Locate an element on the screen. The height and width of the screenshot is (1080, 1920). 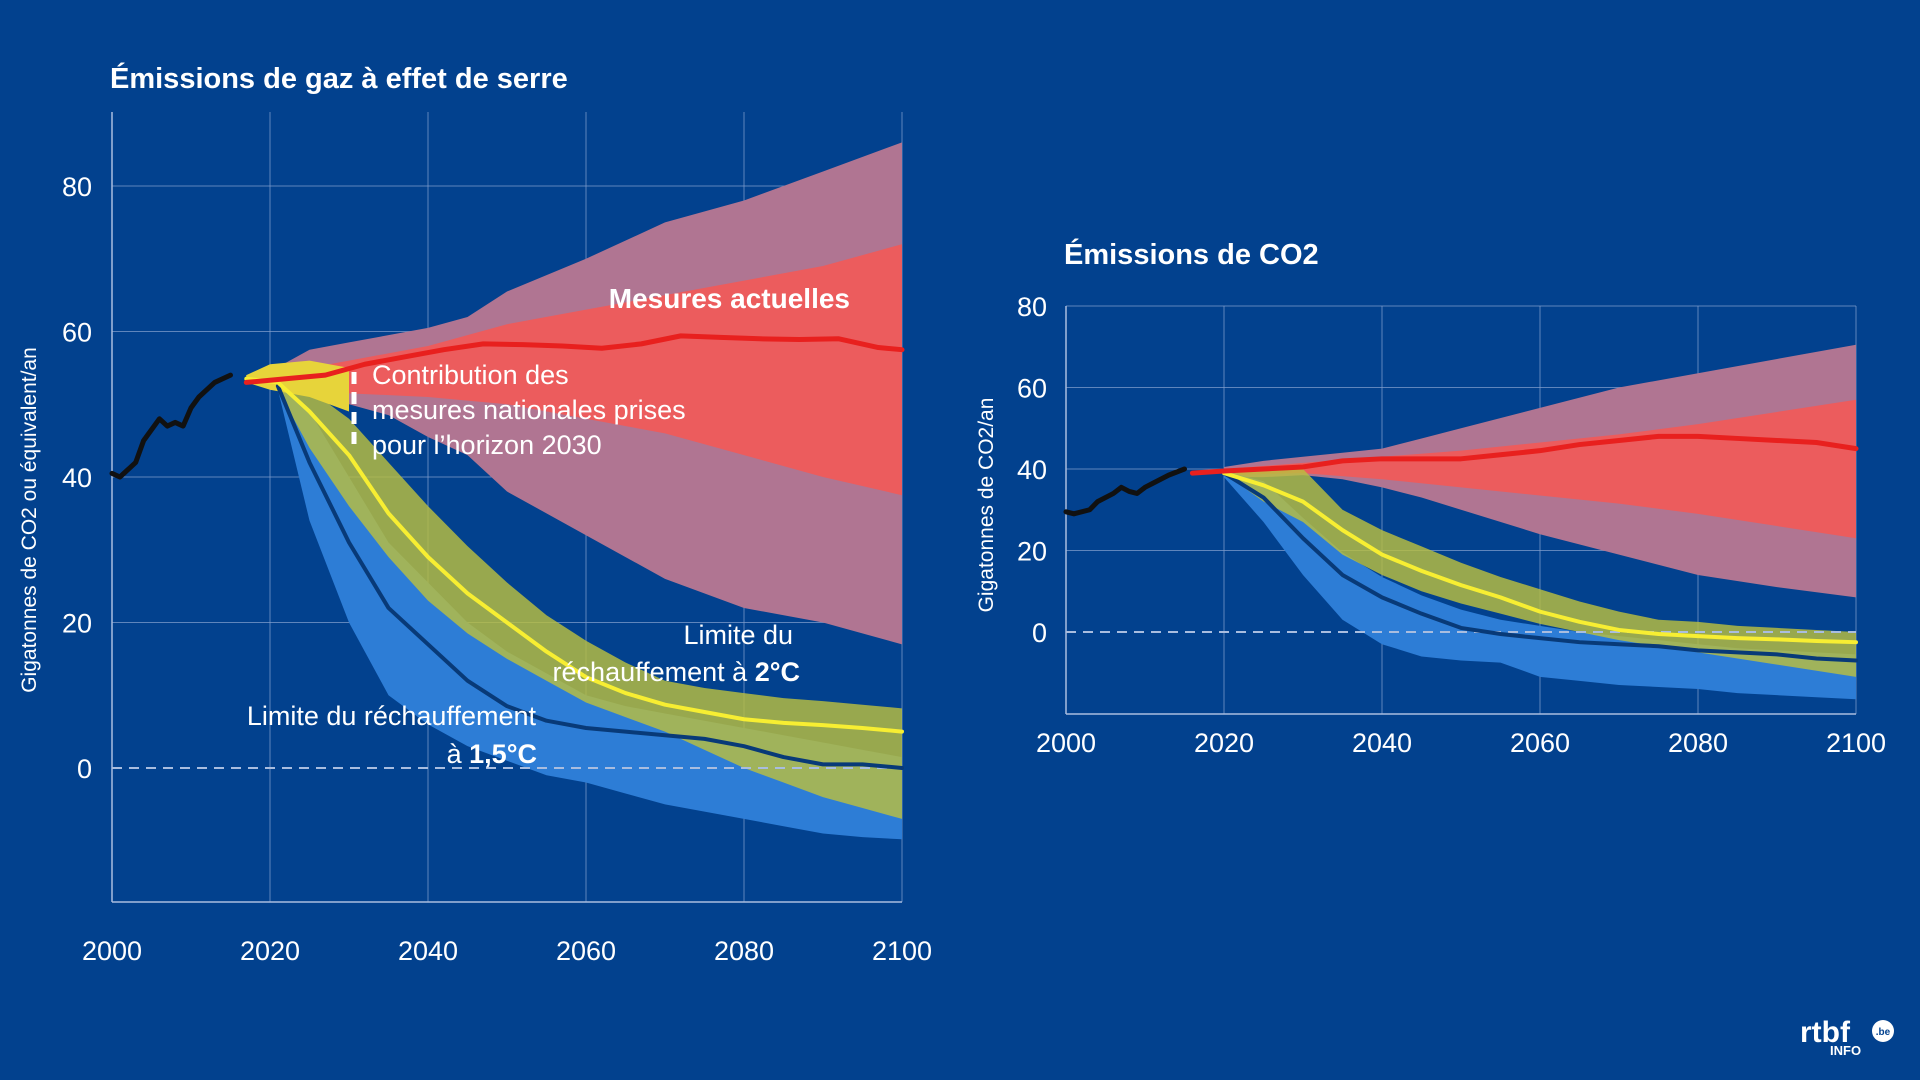
x-axis-ticks-co2: 2000 2020 2040 2060 2080 2100 is located at coordinates (1461, 743).